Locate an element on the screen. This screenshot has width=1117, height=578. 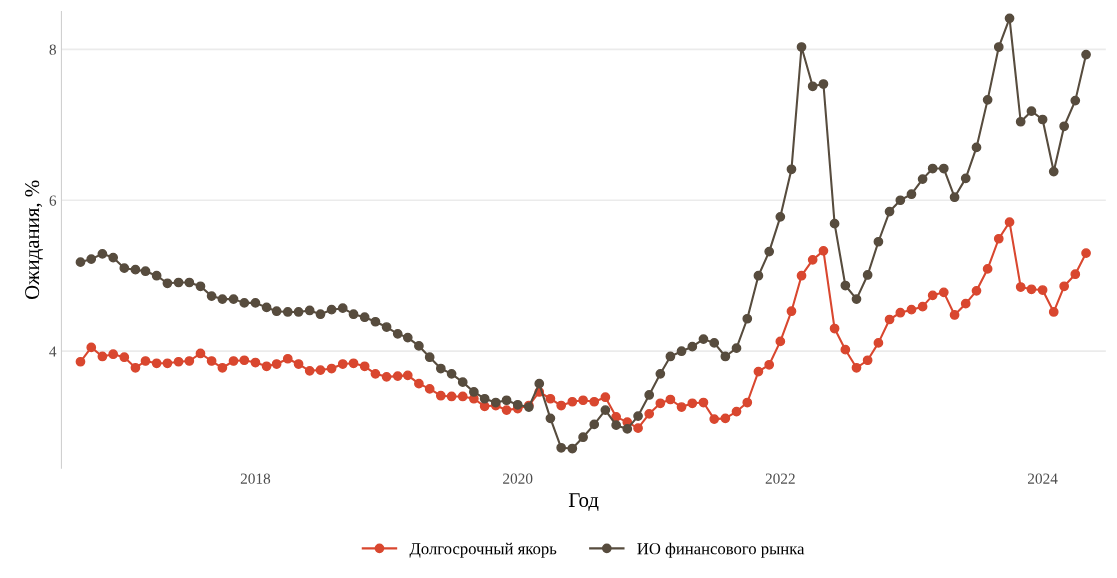
x-tick-label: 2020 is located at coordinates (518, 478).